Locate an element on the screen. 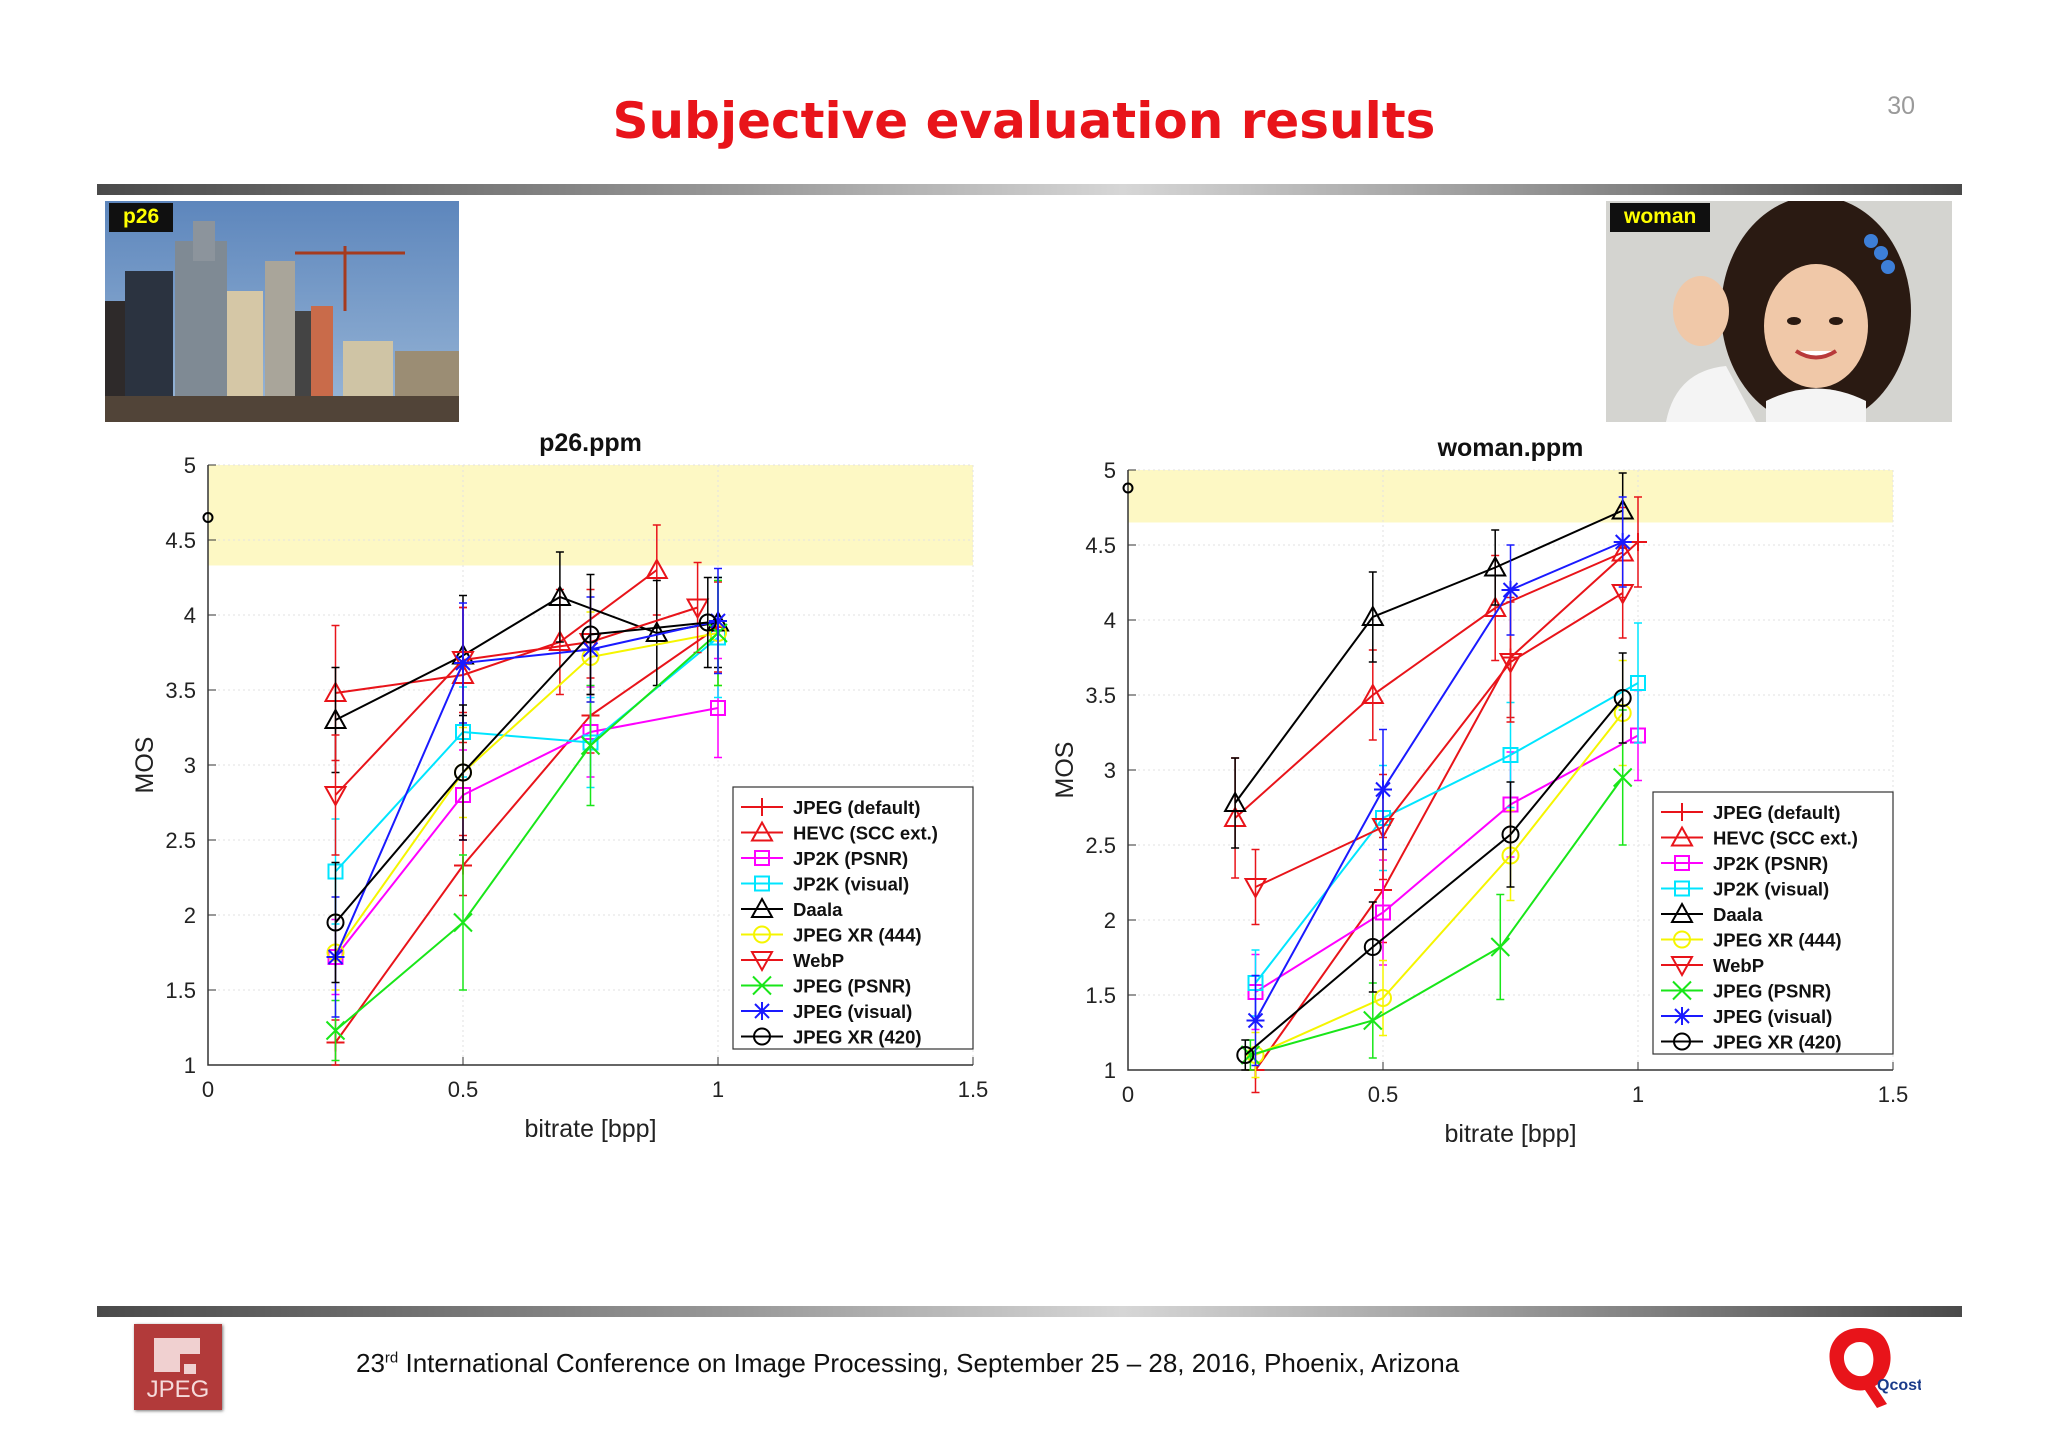 This screenshot has width=2048, height=1447. y-tick-label: 3 is located at coordinates (190, 765).